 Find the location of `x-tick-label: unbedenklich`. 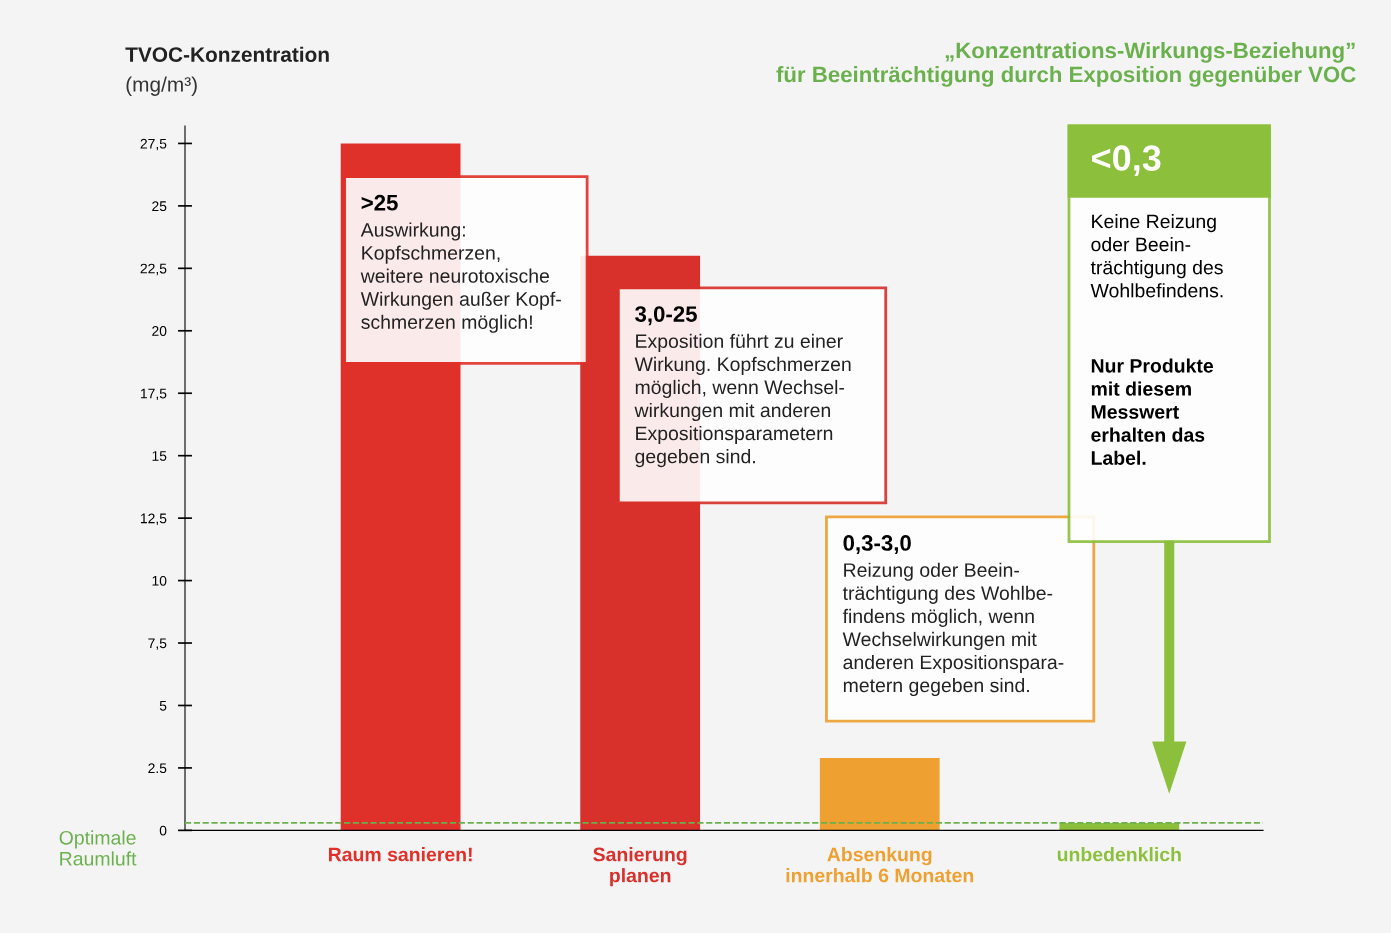

x-tick-label: unbedenklich is located at coordinates (1119, 854).